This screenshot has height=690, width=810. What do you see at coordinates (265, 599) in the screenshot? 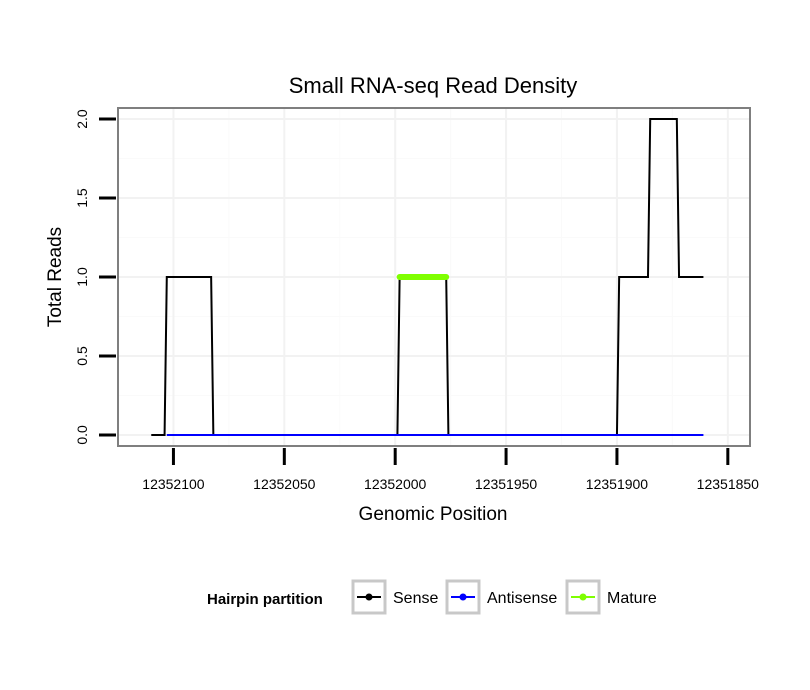
I see `legend-title: Hairpin partition` at bounding box center [265, 599].